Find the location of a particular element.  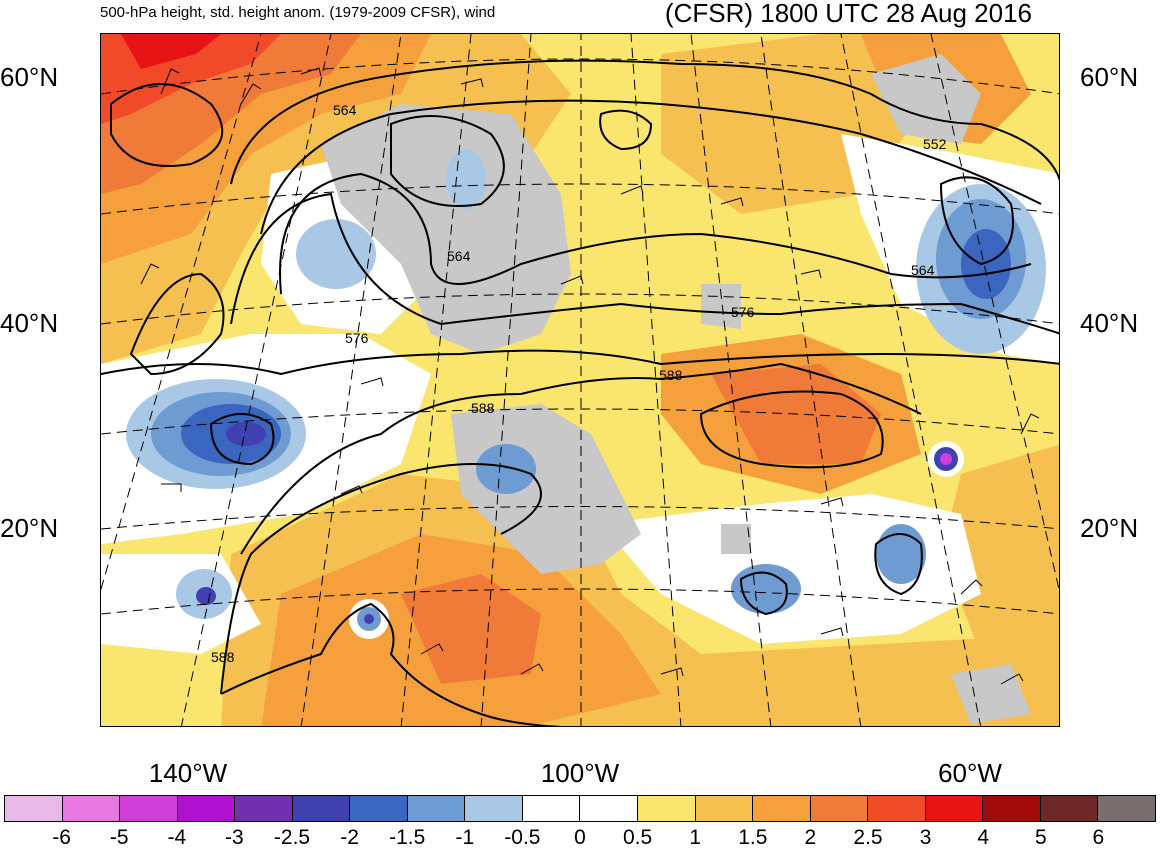

colorbar-tick-label: -0.5 is located at coordinates (522, 837).